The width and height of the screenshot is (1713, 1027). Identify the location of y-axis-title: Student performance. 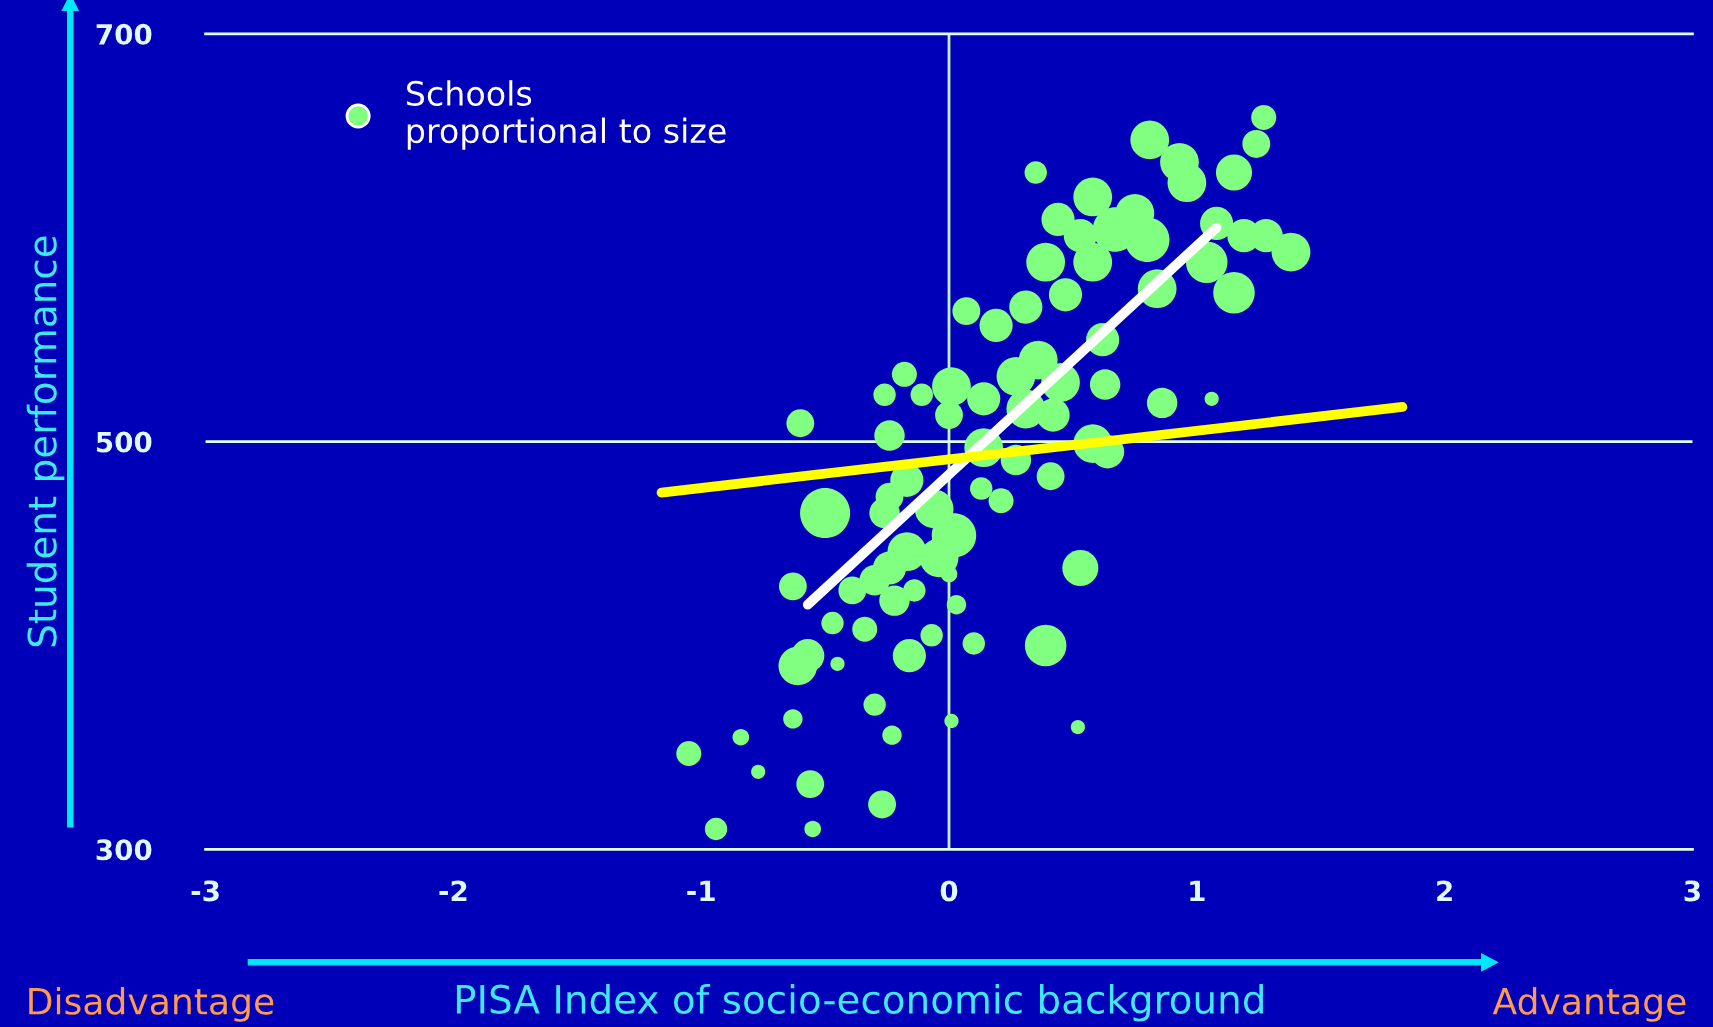
(45, 441).